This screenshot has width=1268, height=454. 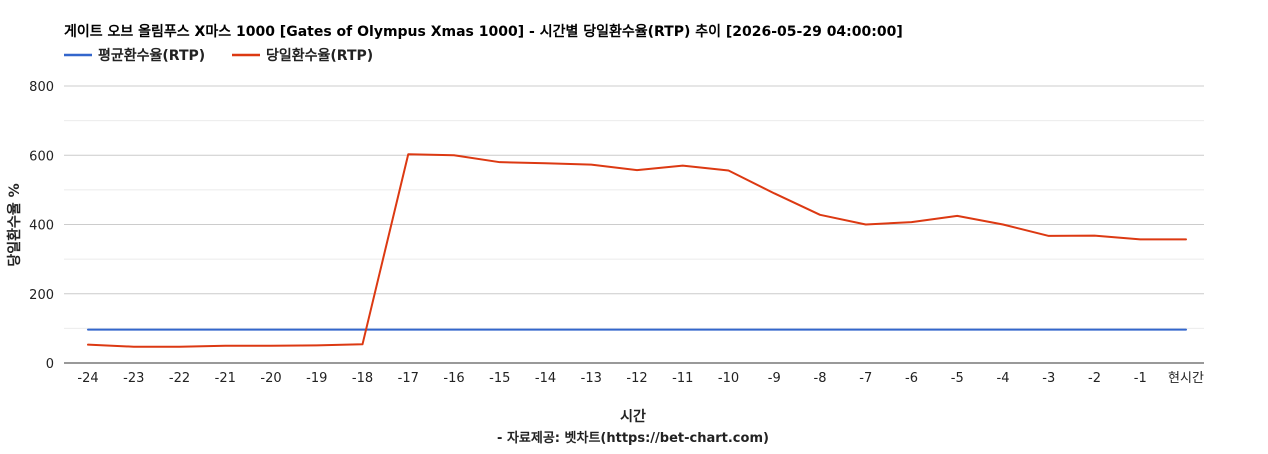 What do you see at coordinates (50, 364) in the screenshot?
I see `y-tick-label: 0` at bounding box center [50, 364].